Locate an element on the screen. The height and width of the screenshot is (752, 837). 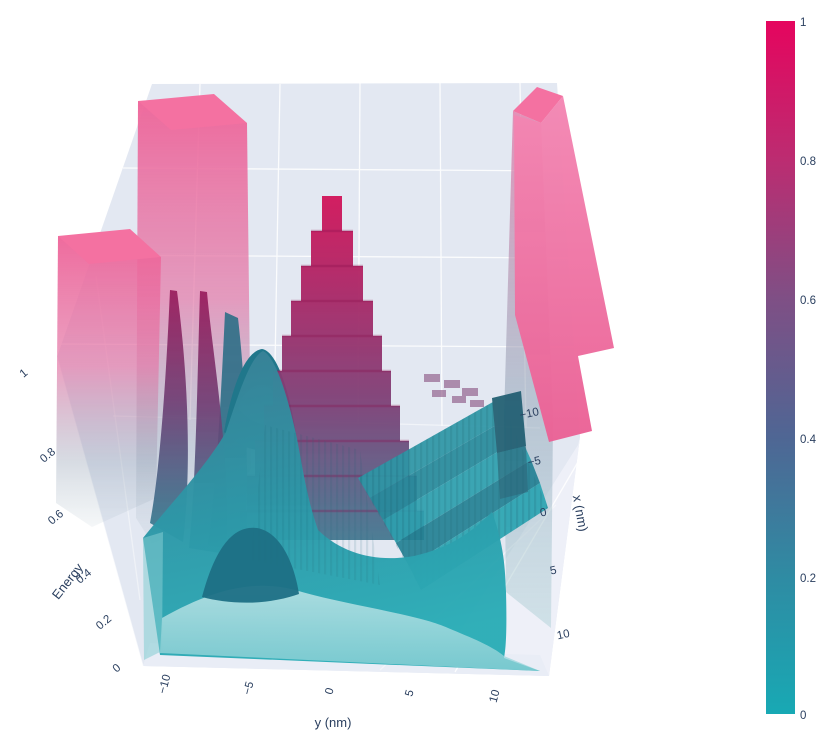
y-tick-label: 10 is located at coordinates (495, 695).